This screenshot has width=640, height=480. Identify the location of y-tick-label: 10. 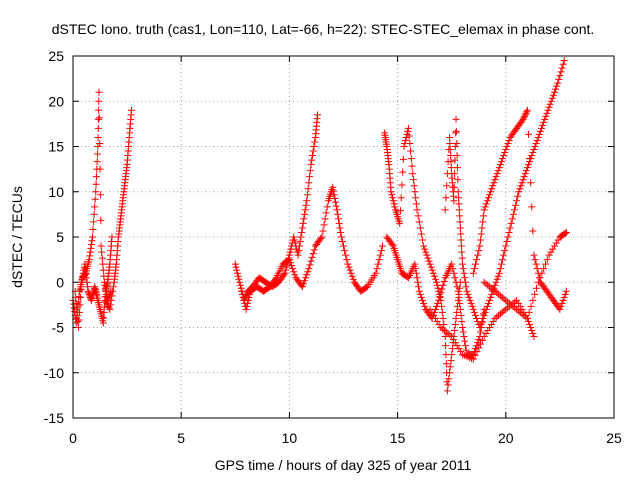
(56, 192).